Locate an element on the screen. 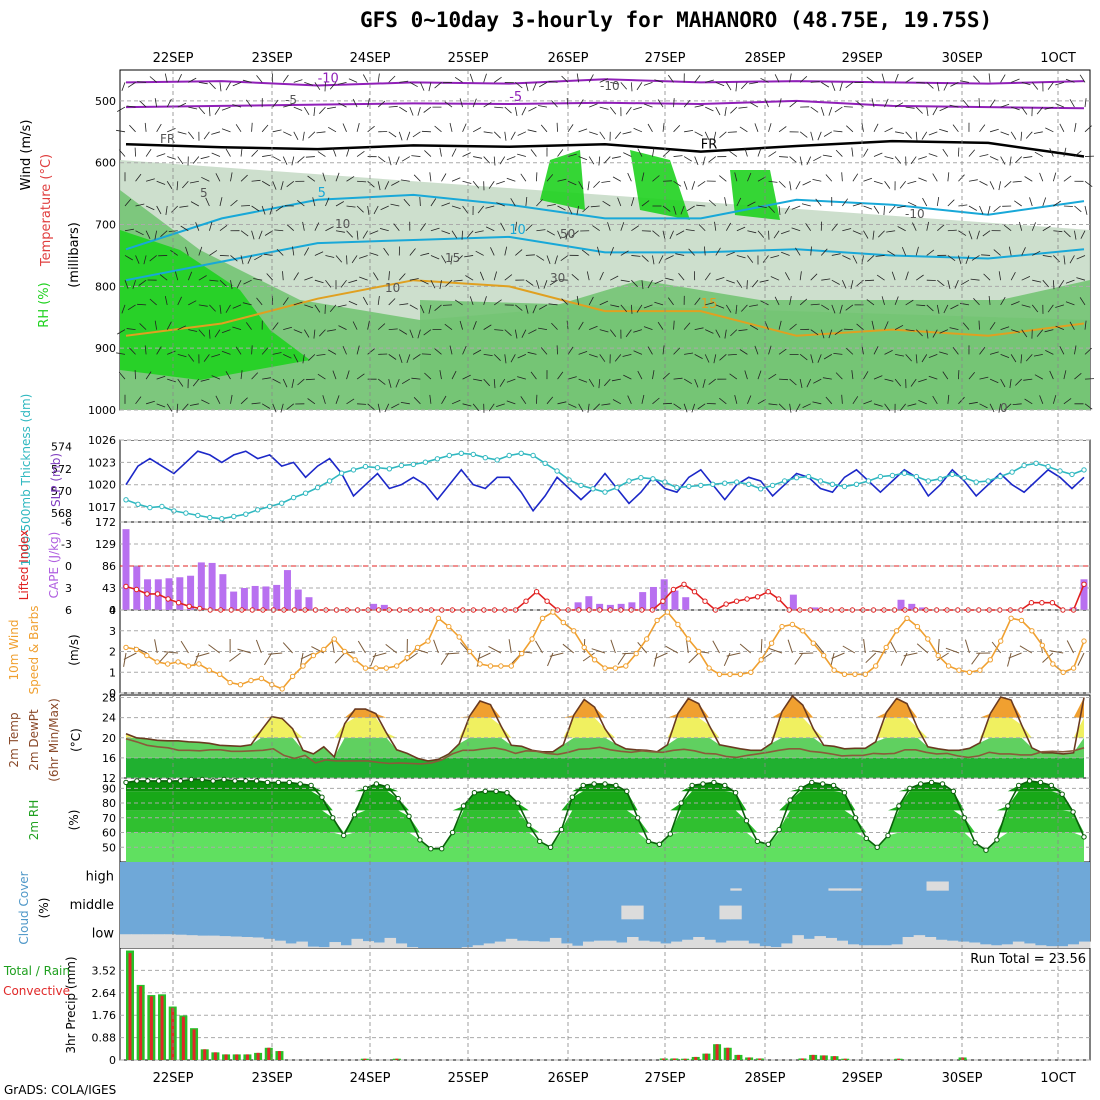  thickness-axis-label: 1000-500mb Thickness (dm) is located at coordinates (26, 480).